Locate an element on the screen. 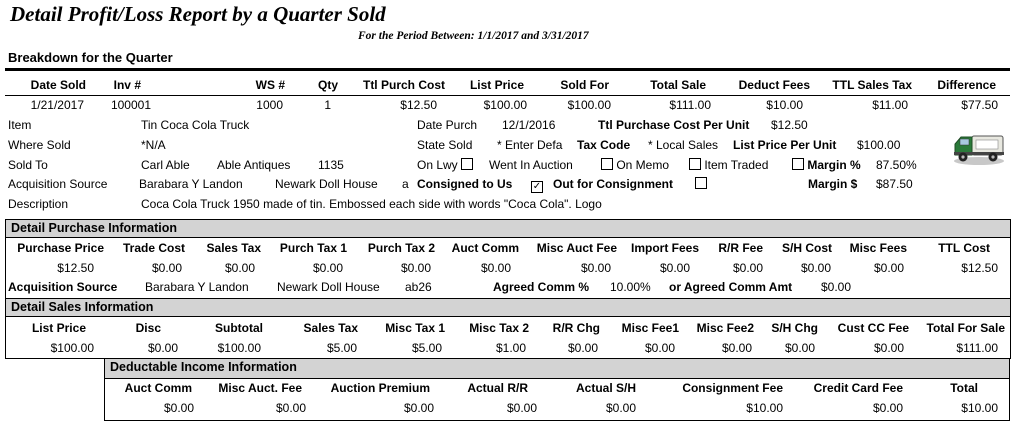 This screenshot has width=1017, height=439. list-price-unit-value: $100.00 is located at coordinates (879, 145).